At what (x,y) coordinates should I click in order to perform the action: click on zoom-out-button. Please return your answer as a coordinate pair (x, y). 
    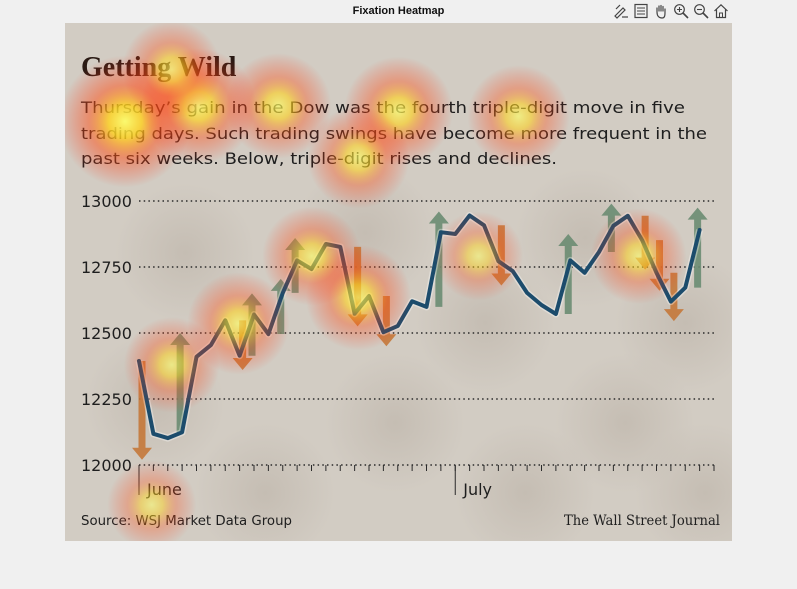
    Looking at the image, I should click on (701, 11).